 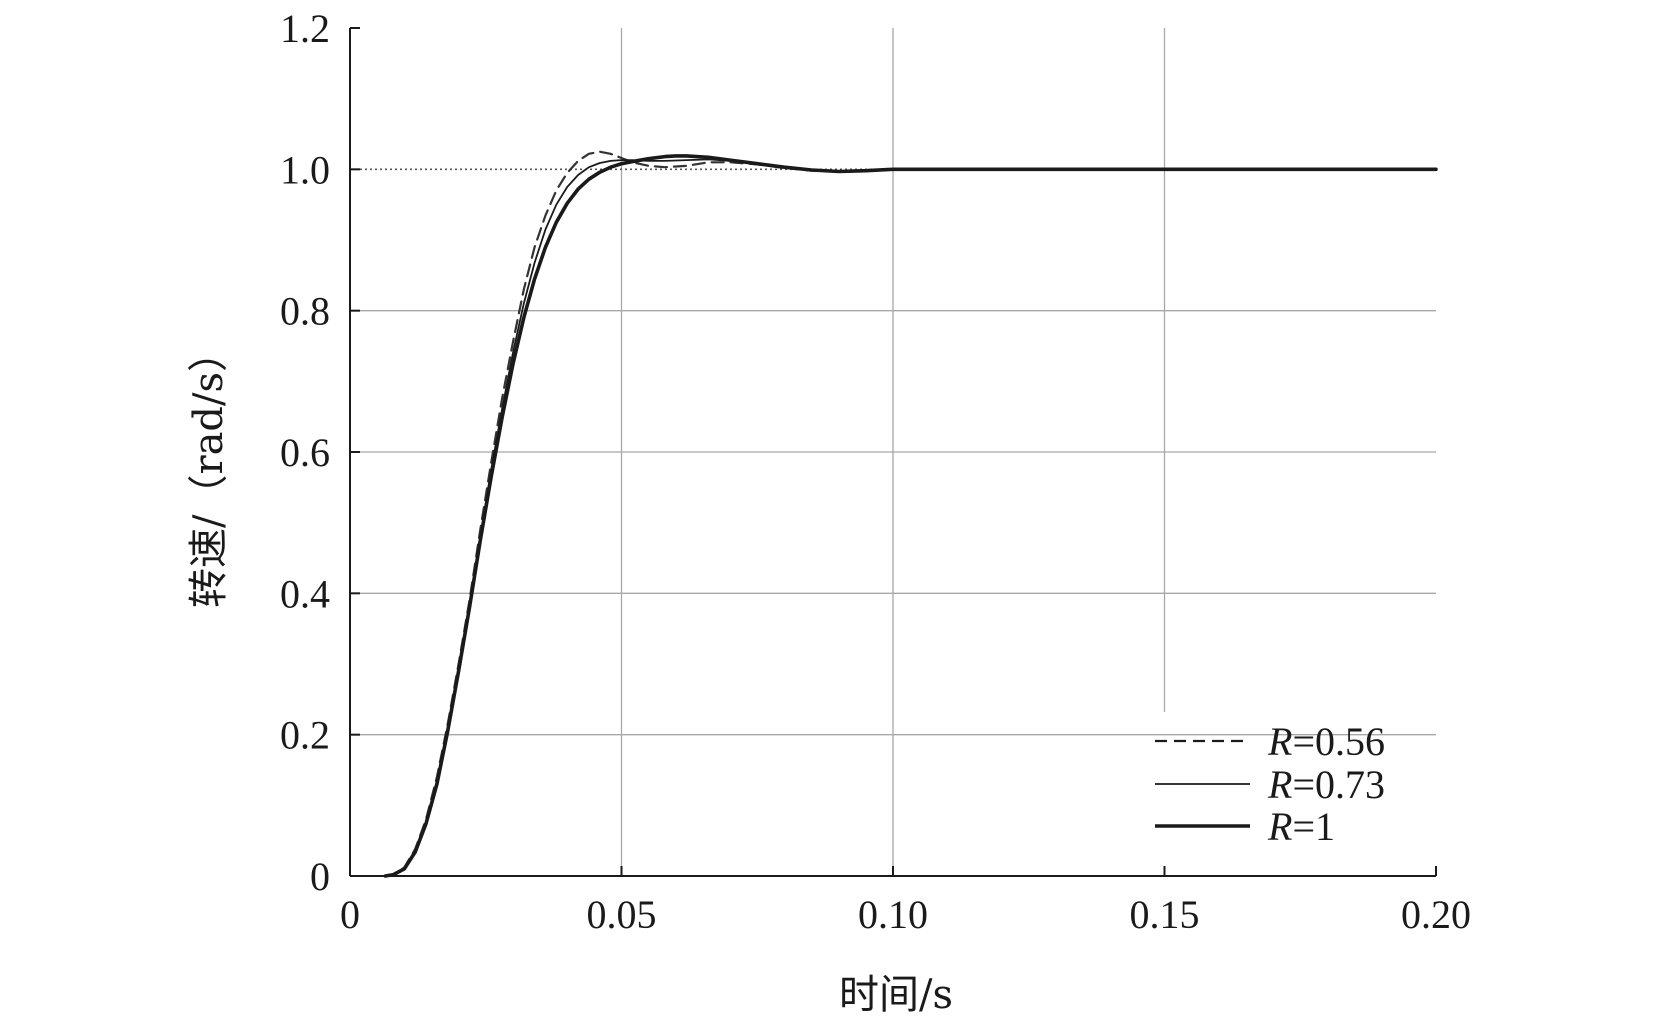 What do you see at coordinates (1338, 784) in the screenshot?
I see `legend-label-value: =0.73` at bounding box center [1338, 784].